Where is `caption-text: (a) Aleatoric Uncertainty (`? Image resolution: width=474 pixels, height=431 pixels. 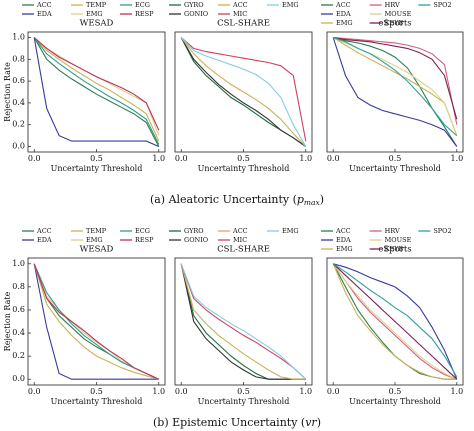 caption-text: (a) Aleatoric Uncertainty ( is located at coordinates (223, 199).